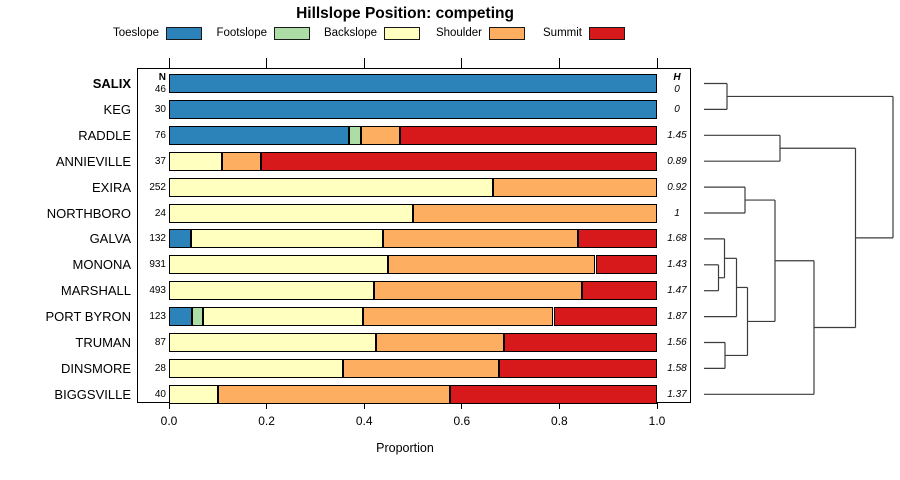  What do you see at coordinates (157, 187) in the screenshot?
I see `n-value: 252` at bounding box center [157, 187].